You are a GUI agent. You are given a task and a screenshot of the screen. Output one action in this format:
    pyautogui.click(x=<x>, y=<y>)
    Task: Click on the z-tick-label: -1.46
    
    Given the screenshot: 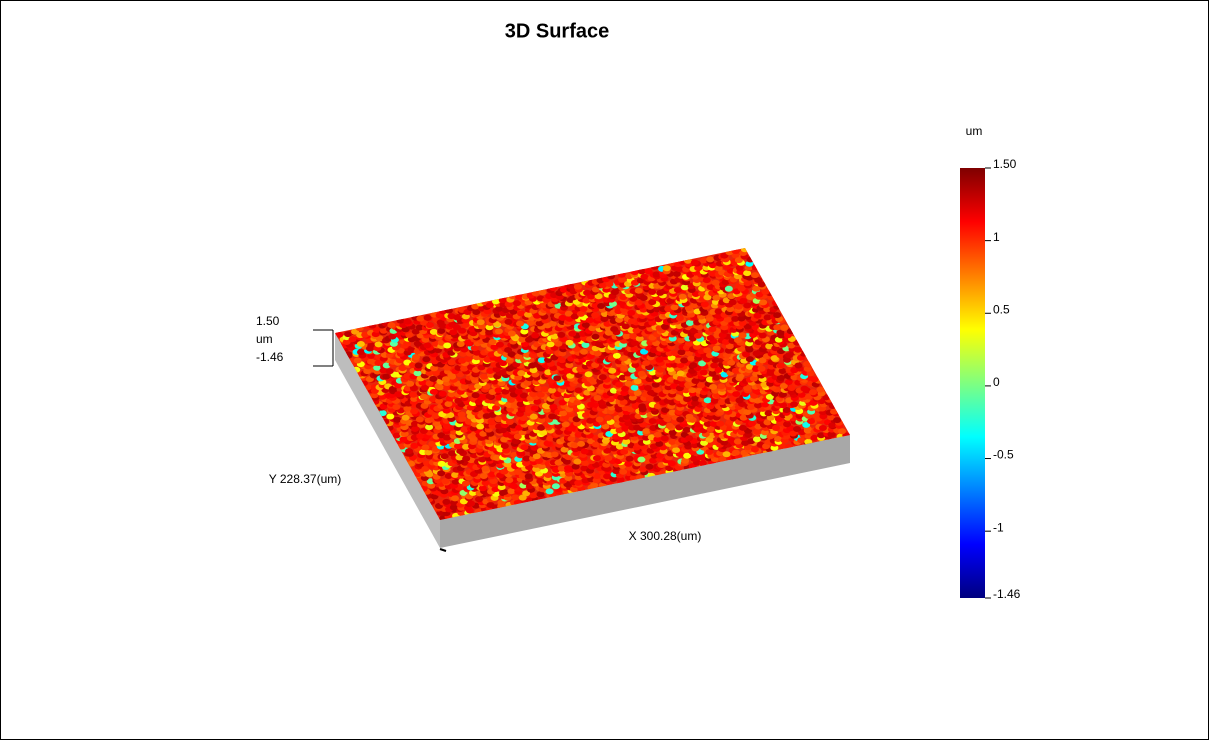 What is the action you would take?
    pyautogui.click(x=270, y=357)
    